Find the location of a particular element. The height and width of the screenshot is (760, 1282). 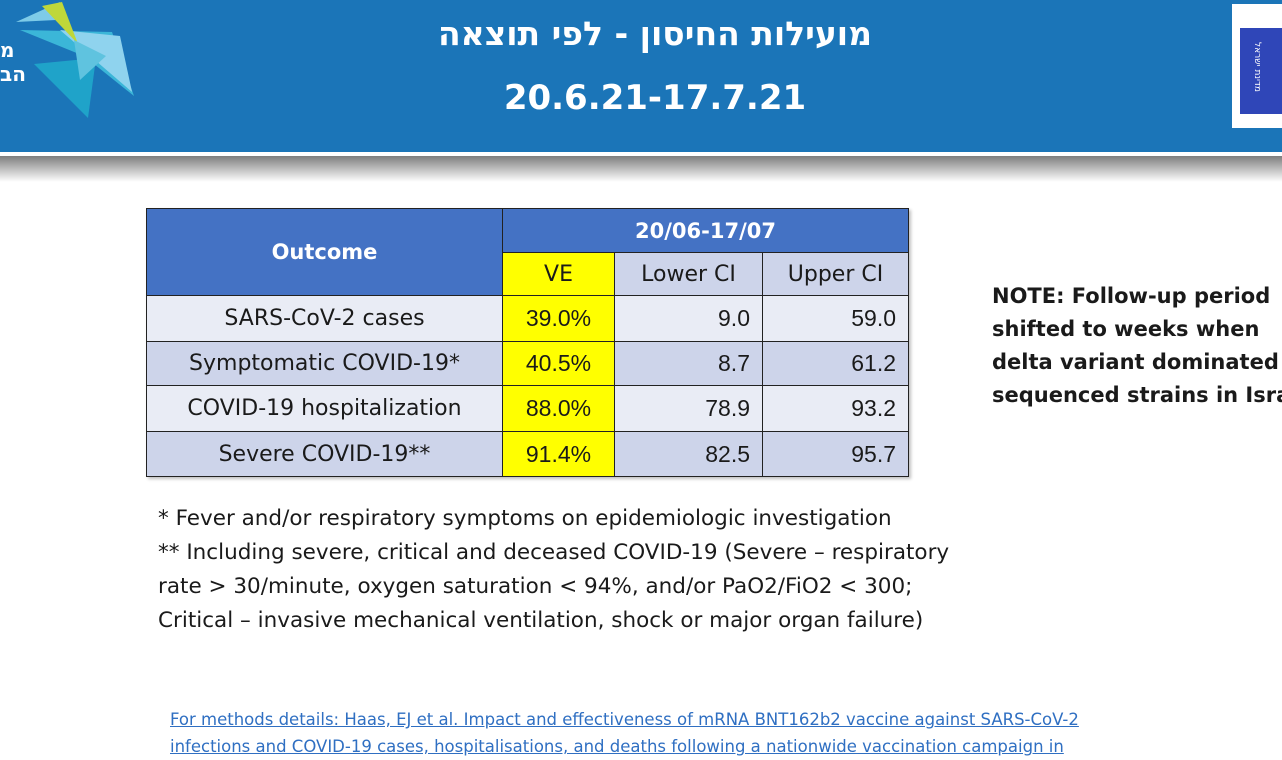

outcome-cell: Severe COVID-19** is located at coordinates (324, 454).